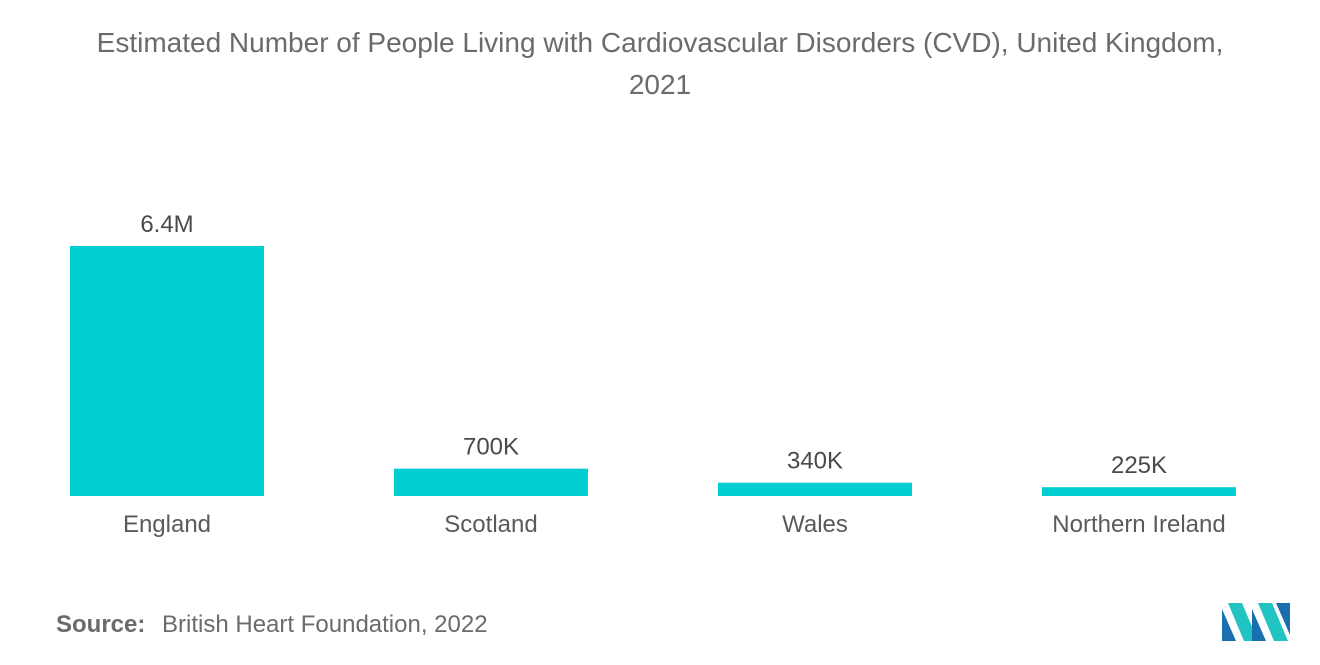  What do you see at coordinates (491, 447) in the screenshot?
I see `data-label: 700K` at bounding box center [491, 447].